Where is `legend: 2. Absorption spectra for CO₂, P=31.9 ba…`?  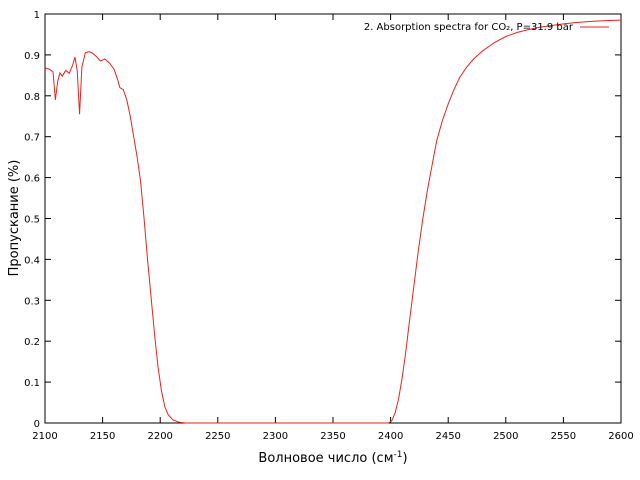
legend: 2. Absorption spectra for CO₂, P=31.9 ba… is located at coordinates (486, 27).